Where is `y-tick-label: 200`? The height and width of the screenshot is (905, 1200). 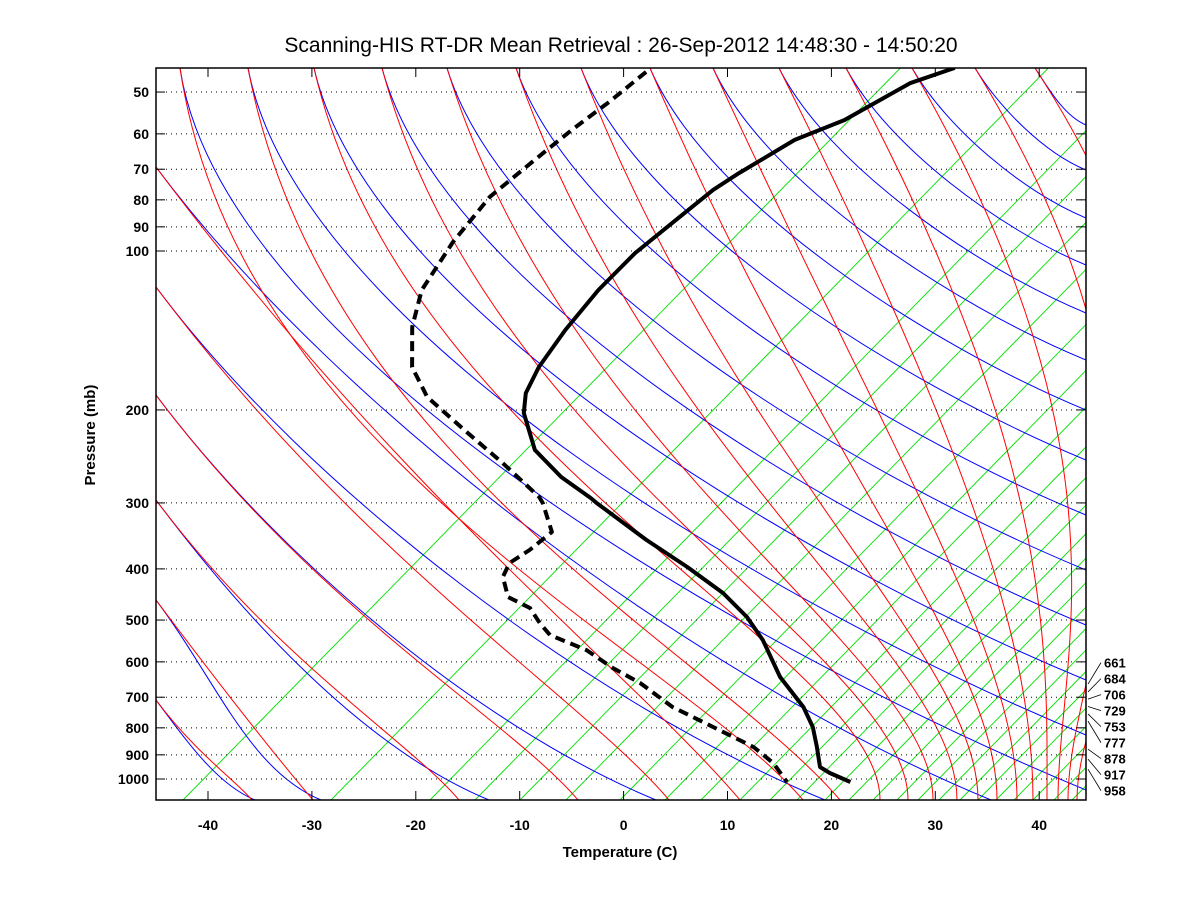 y-tick-label: 200 is located at coordinates (138, 410).